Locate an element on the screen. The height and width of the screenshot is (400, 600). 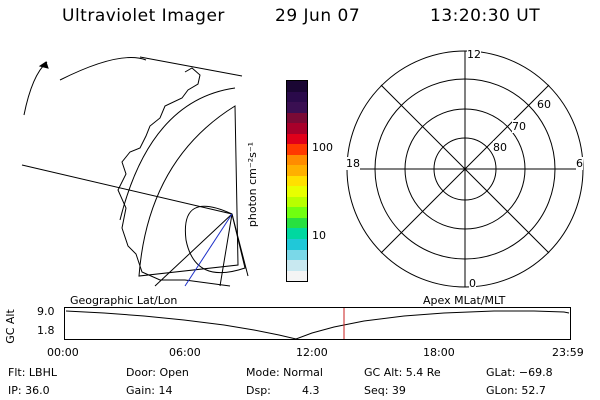
map-longitude-line is located at coordinates (127, 189).